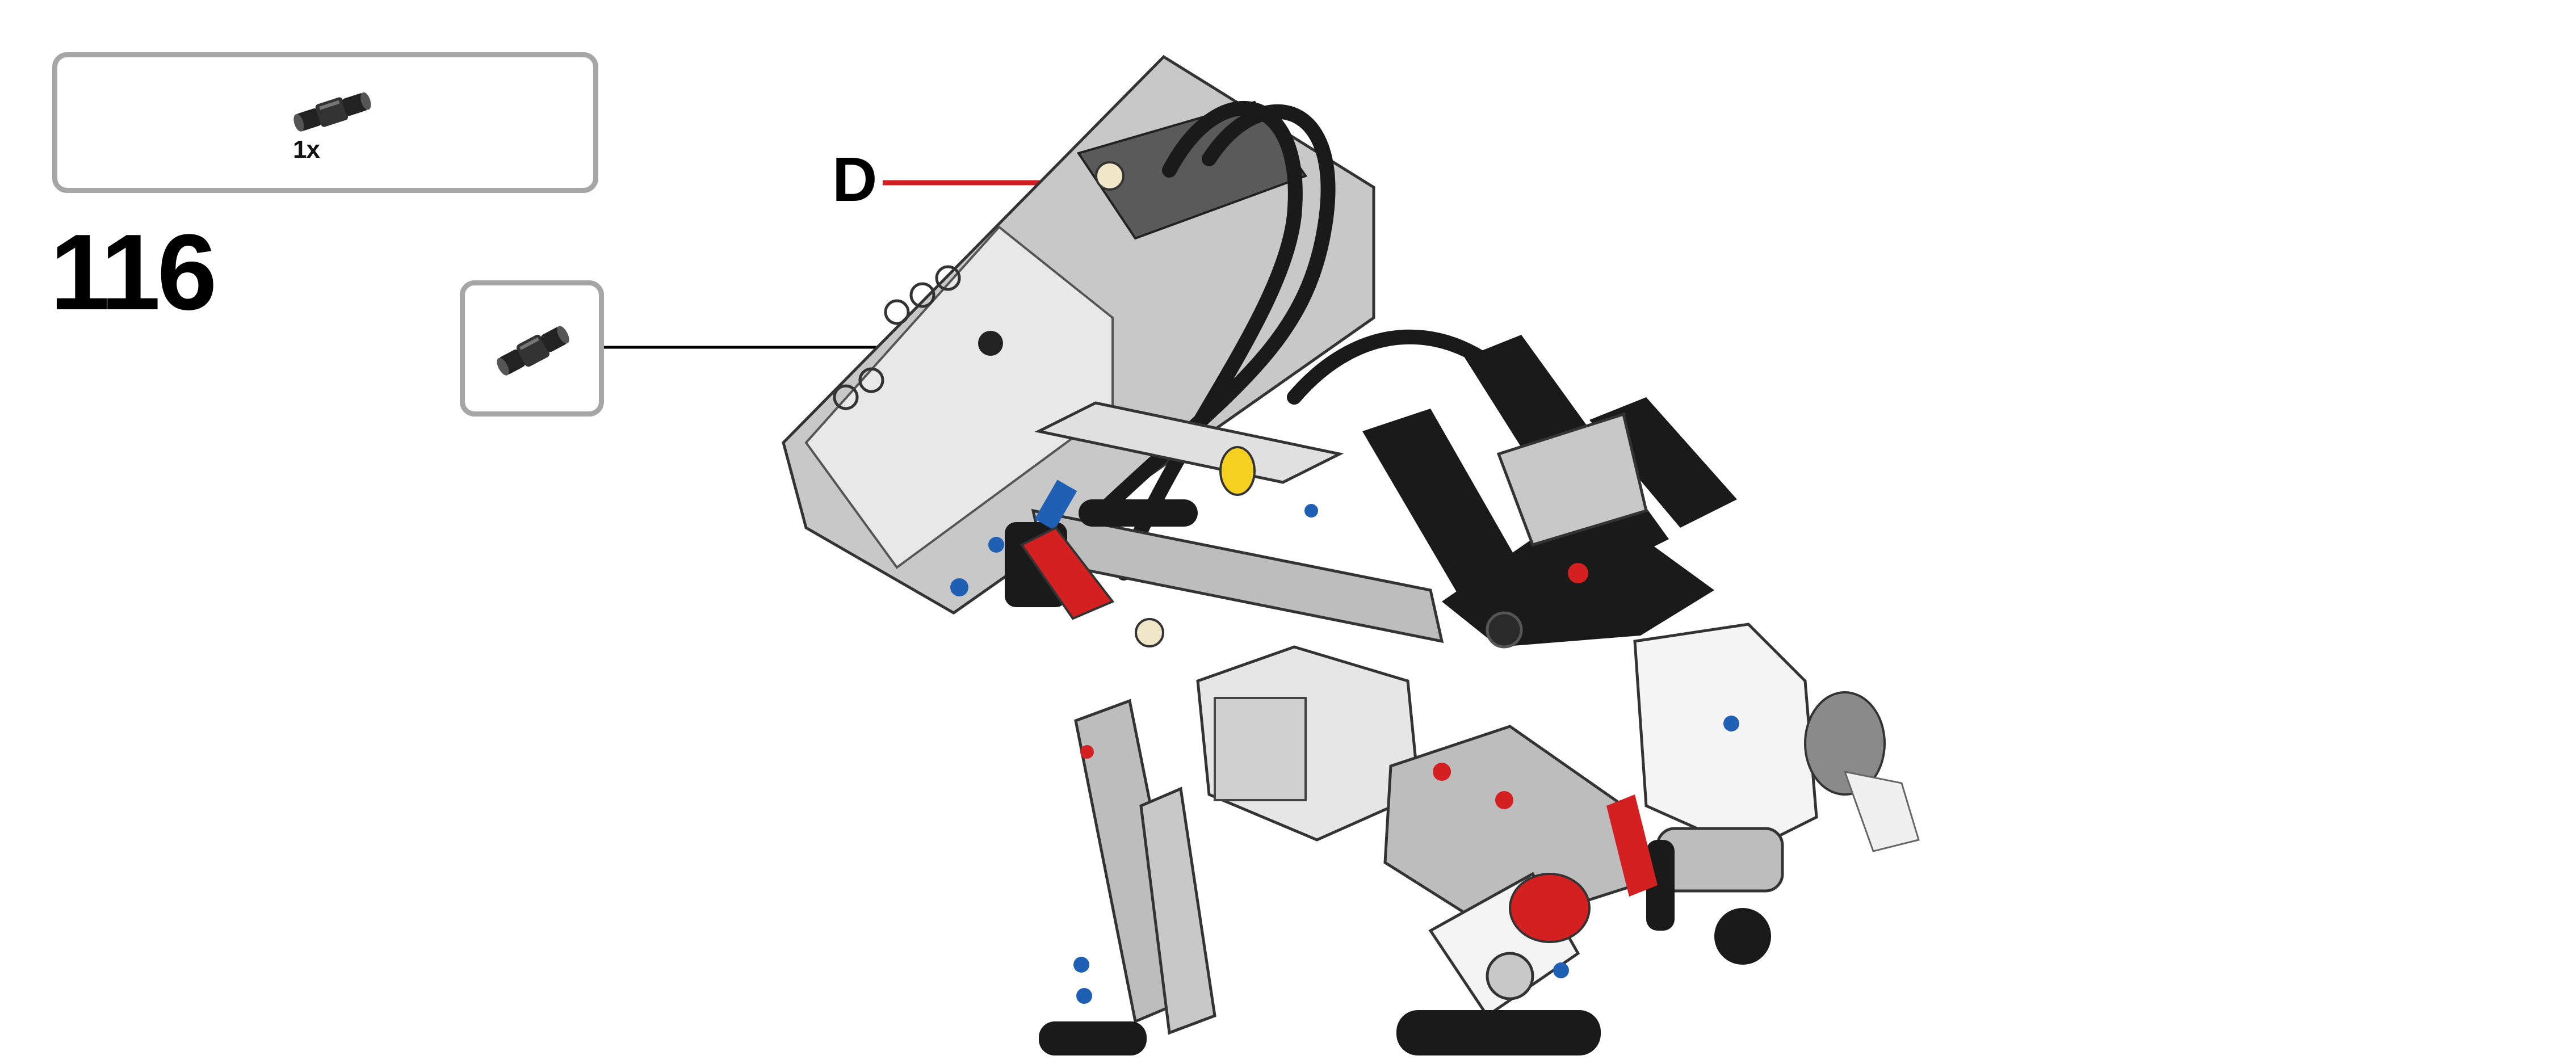 The image size is (2576, 1064). Describe the element at coordinates (1777, 794) in the screenshot. I see `front-section` at that location.